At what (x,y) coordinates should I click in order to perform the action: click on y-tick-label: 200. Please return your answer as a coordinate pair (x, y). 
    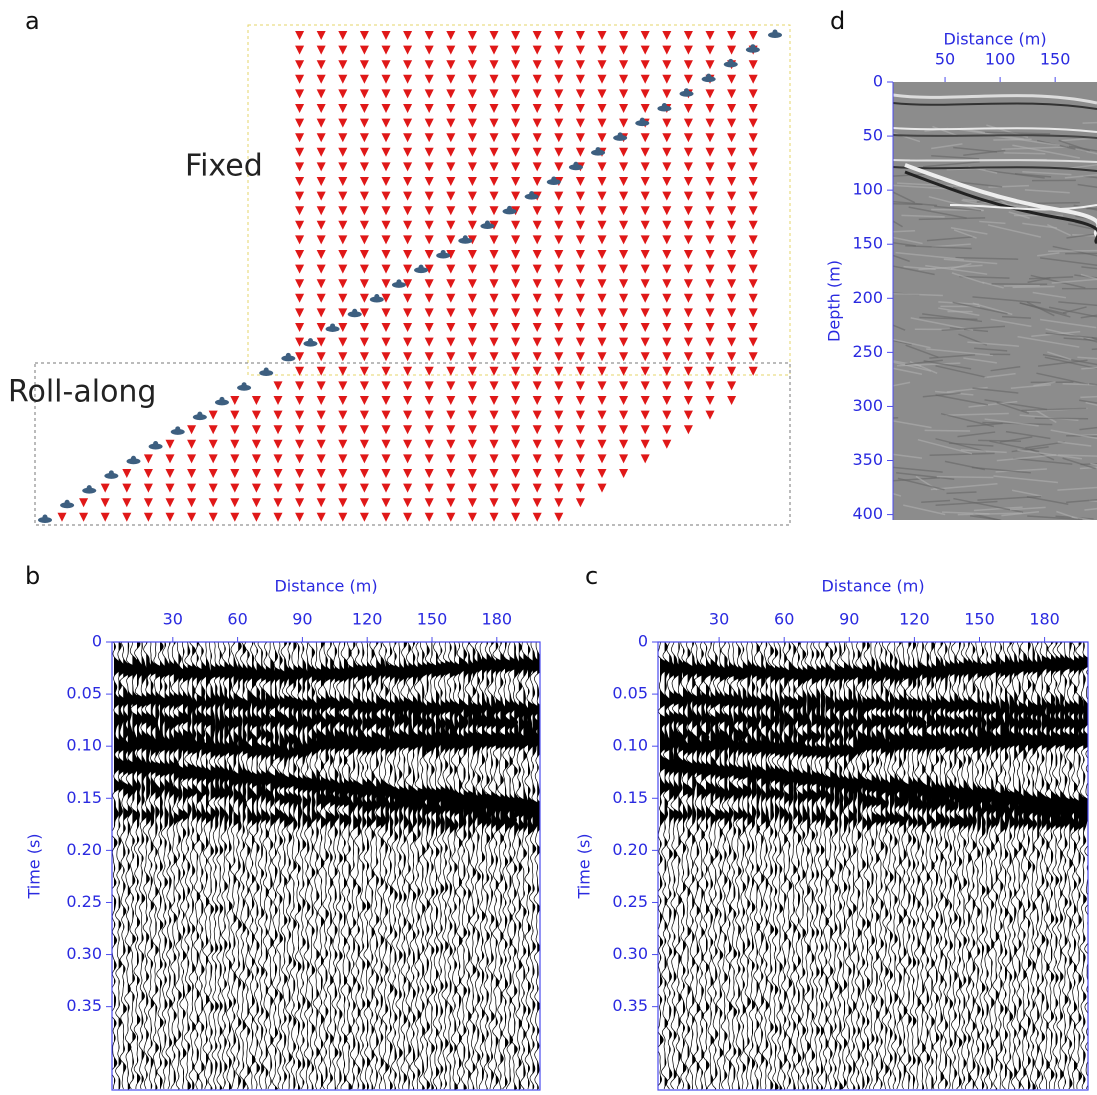
    Looking at the image, I should click on (867, 297).